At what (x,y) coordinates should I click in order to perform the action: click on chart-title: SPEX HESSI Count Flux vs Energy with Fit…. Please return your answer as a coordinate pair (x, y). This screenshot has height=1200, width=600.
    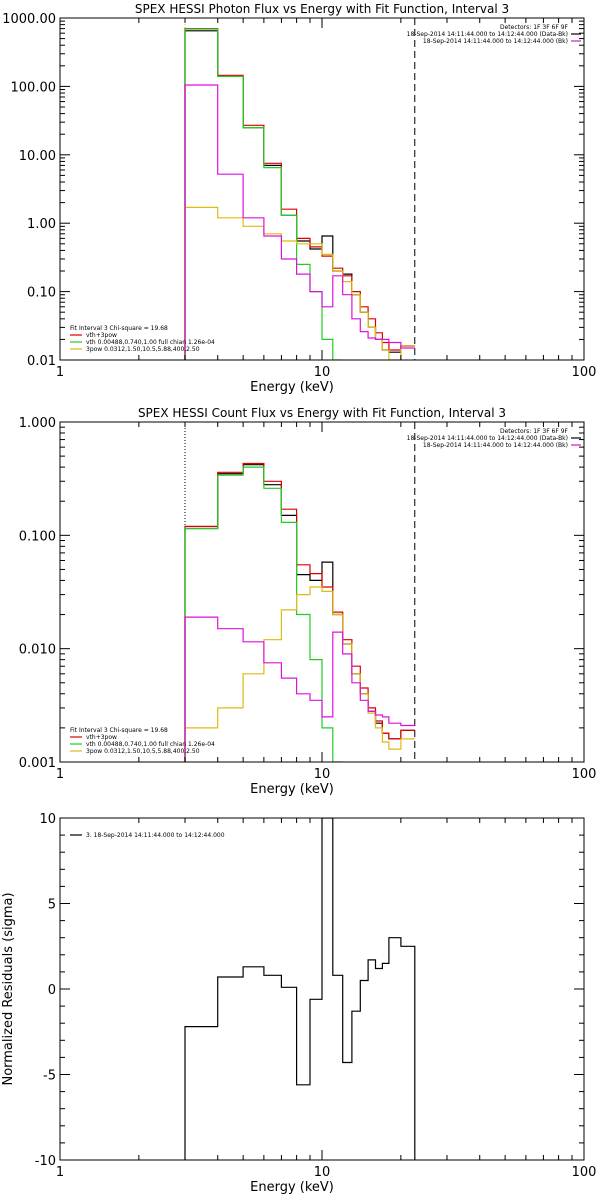
    Looking at the image, I should click on (322, 413).